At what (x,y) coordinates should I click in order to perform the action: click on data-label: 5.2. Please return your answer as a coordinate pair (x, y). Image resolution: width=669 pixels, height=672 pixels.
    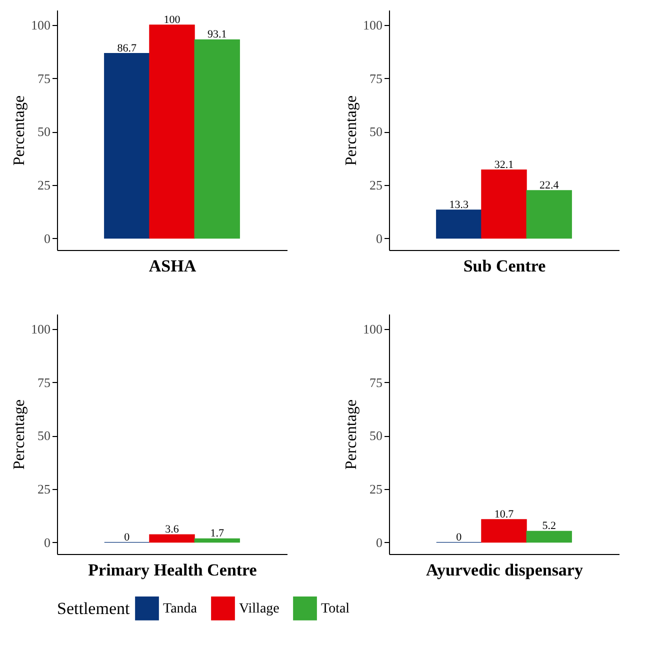
    Looking at the image, I should click on (549, 526).